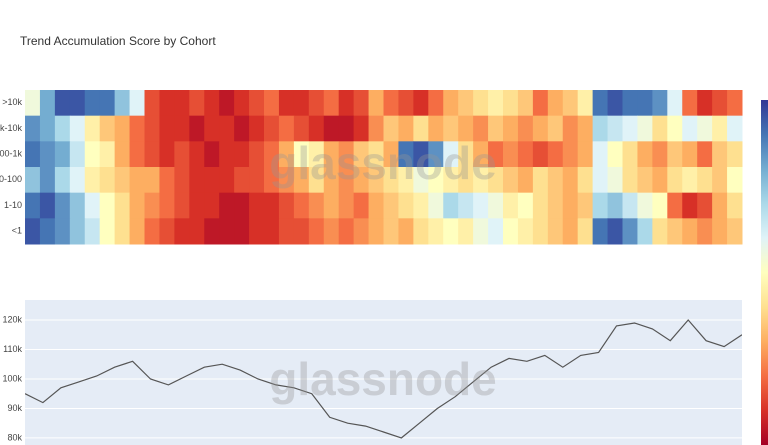 Image resolution: width=768 pixels, height=445 pixels. Describe the element at coordinates (12, 319) in the screenshot. I see `y-tick-label: 120k` at that location.